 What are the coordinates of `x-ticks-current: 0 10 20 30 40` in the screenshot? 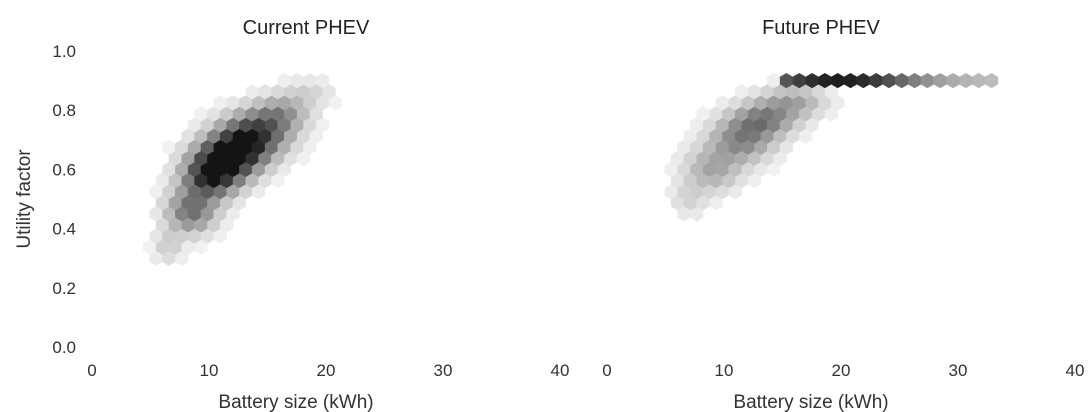 It's located at (328, 370).